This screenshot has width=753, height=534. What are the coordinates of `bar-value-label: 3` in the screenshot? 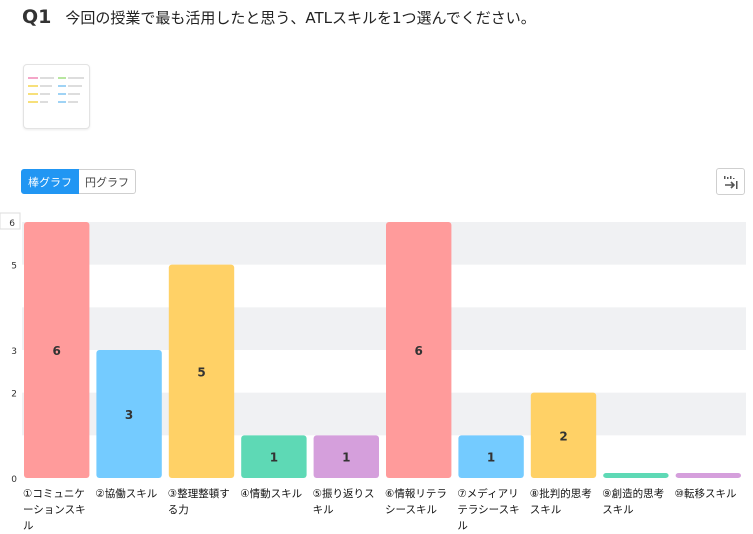 It's located at (129, 415).